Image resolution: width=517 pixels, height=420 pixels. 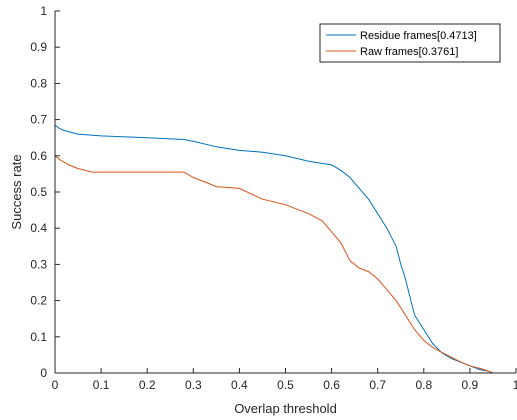 What do you see at coordinates (38, 301) in the screenshot?
I see `y-tick-label: 0.2` at bounding box center [38, 301].